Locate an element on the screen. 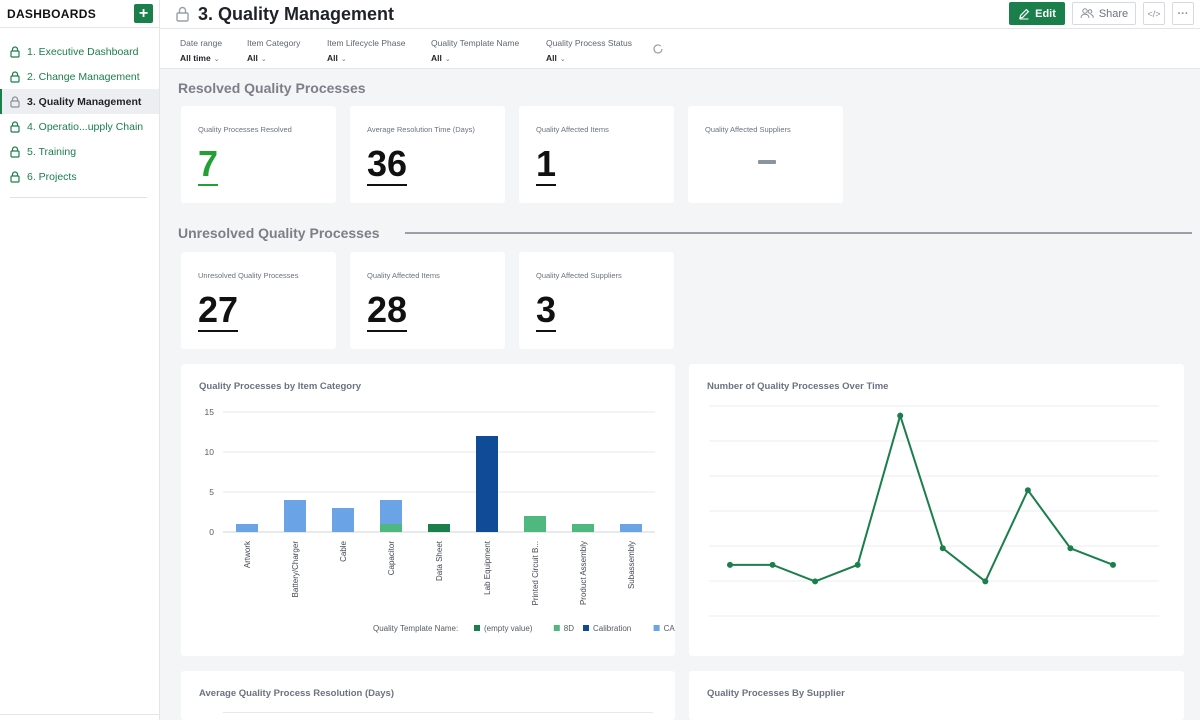 This screenshot has width=1200, height=720. sidebar-item-quality-management: 3. Quality Management is located at coordinates (79, 101).